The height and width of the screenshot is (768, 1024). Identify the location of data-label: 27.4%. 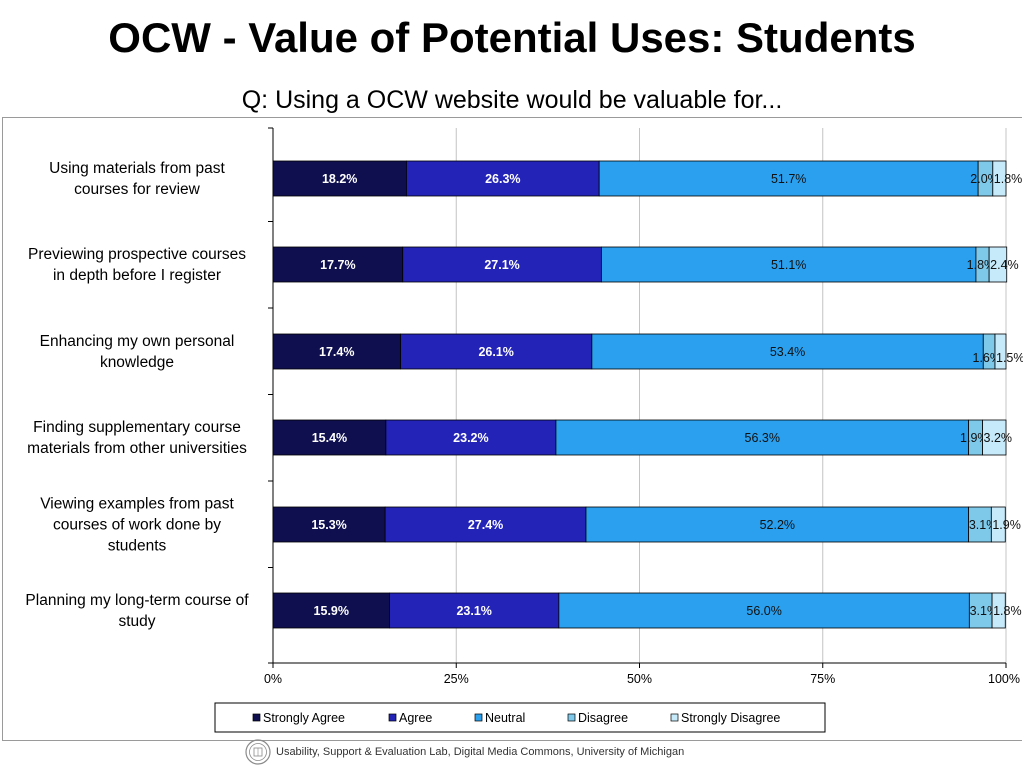
(485, 525).